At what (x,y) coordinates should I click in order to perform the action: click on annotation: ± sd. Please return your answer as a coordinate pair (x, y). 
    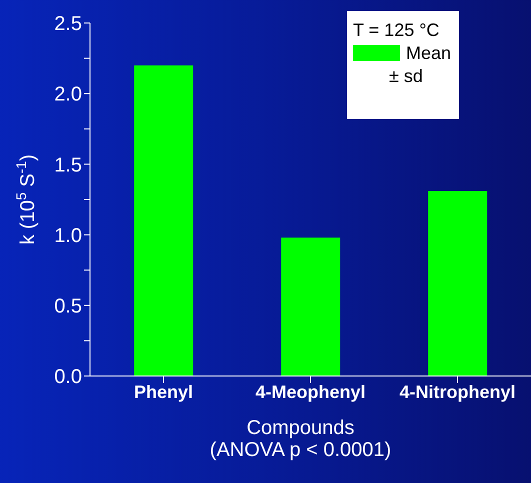
    Looking at the image, I should click on (406, 76).